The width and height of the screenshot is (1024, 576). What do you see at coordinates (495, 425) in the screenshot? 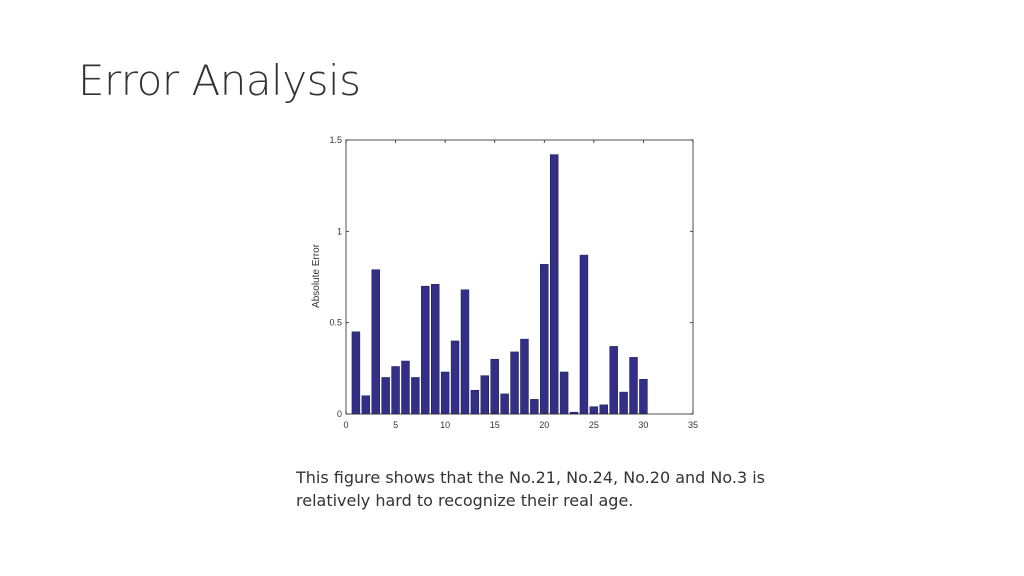
I see `x-tick-label: 15` at bounding box center [495, 425].